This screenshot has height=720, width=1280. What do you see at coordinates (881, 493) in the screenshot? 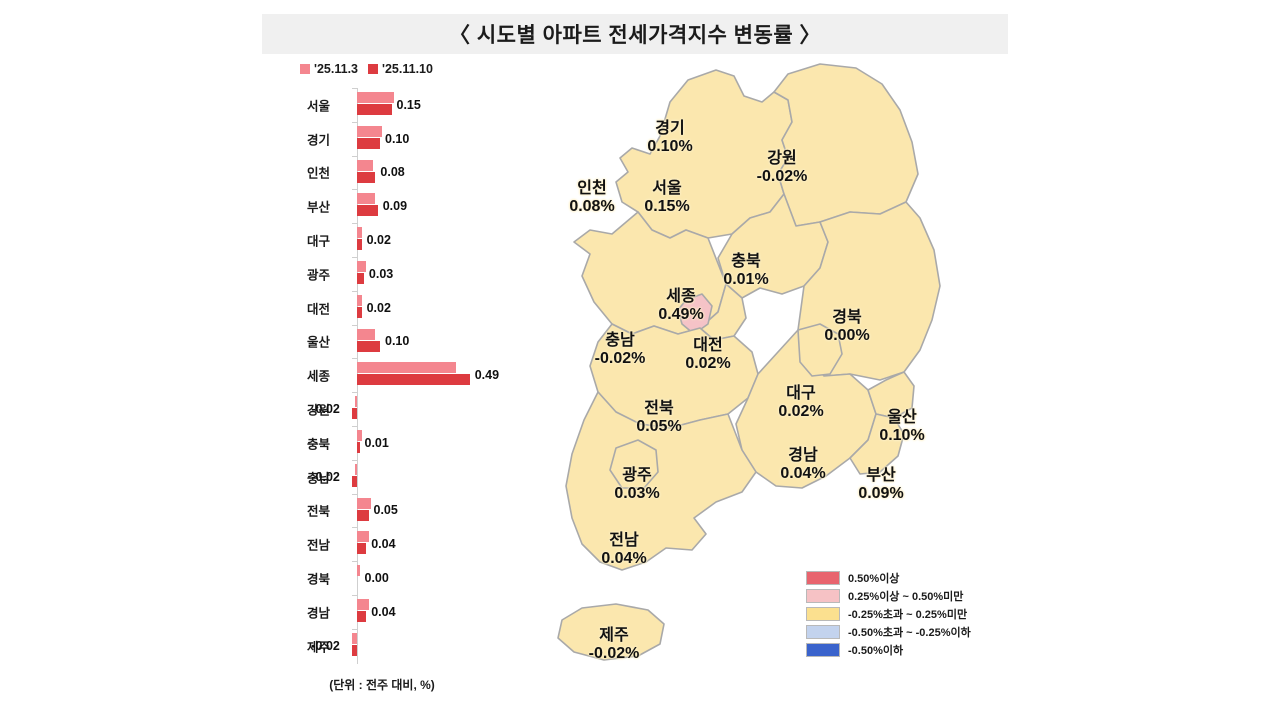
I see `map-region-value: 0.09%` at bounding box center [881, 493].